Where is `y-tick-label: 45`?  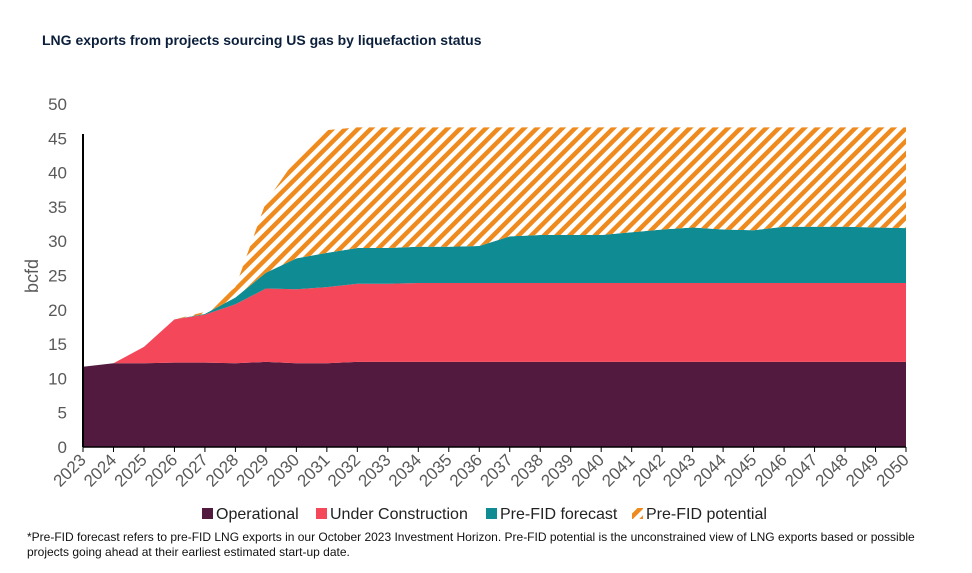
y-tick-label: 45 is located at coordinates (57, 138).